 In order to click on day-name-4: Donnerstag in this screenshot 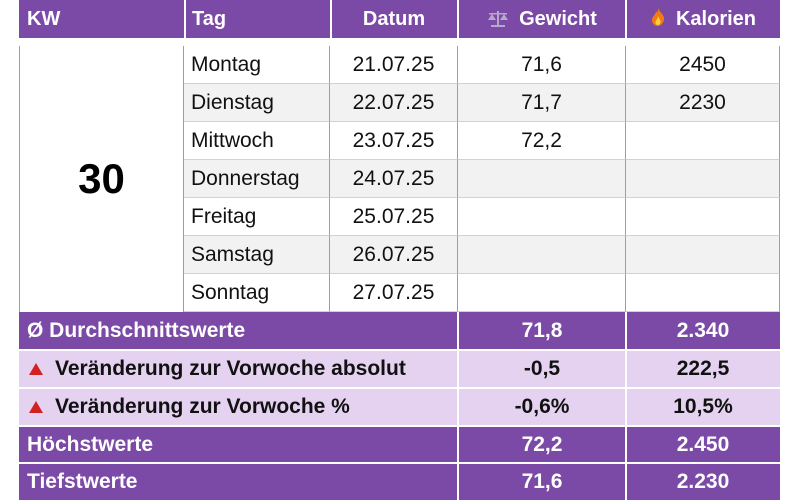, I will do `click(257, 179)`.